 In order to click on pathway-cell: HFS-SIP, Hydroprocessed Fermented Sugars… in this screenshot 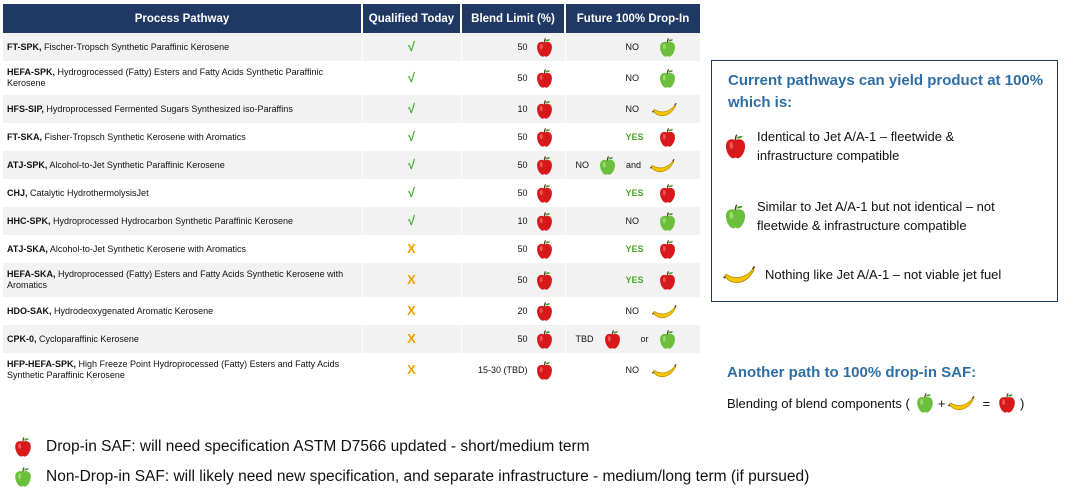, I will do `click(183, 109)`.